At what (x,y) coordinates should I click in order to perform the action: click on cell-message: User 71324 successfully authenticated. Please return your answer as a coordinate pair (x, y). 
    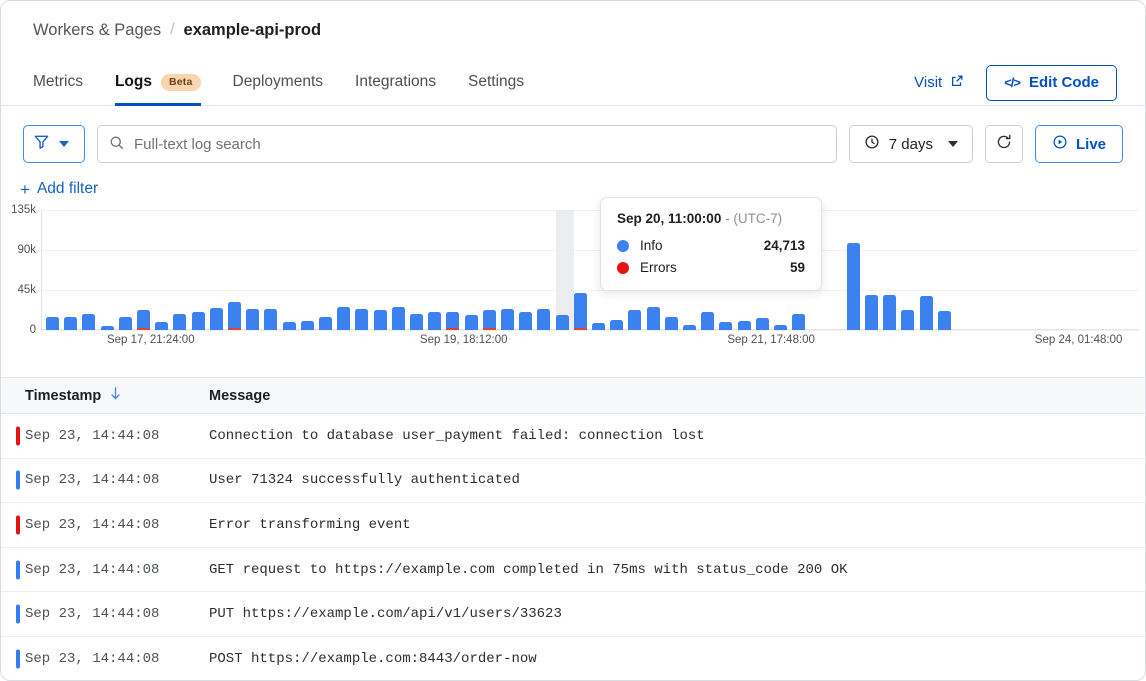
    Looking at the image, I should click on (364, 480).